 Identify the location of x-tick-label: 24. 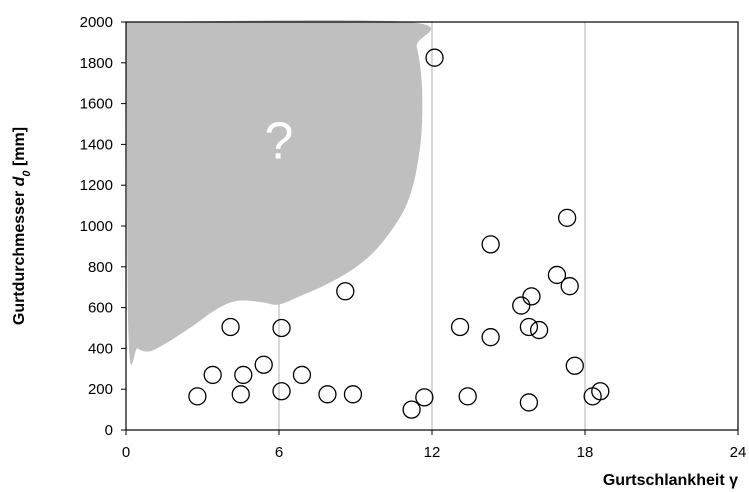
(738, 452).